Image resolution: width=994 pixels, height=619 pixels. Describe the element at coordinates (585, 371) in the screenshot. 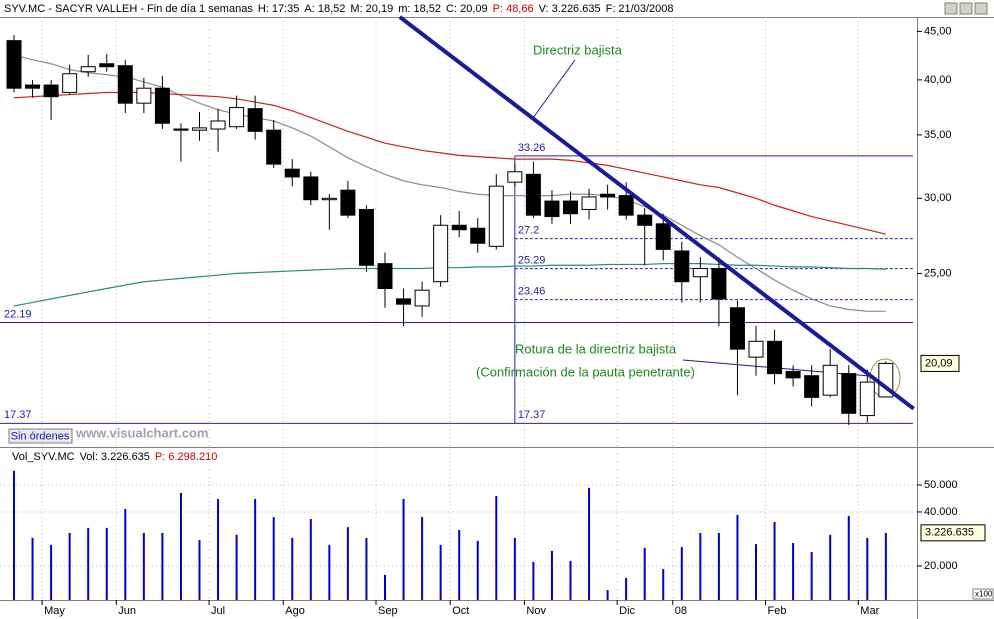

I see `annotation: (Confirmación de la pauta penetrante)` at that location.